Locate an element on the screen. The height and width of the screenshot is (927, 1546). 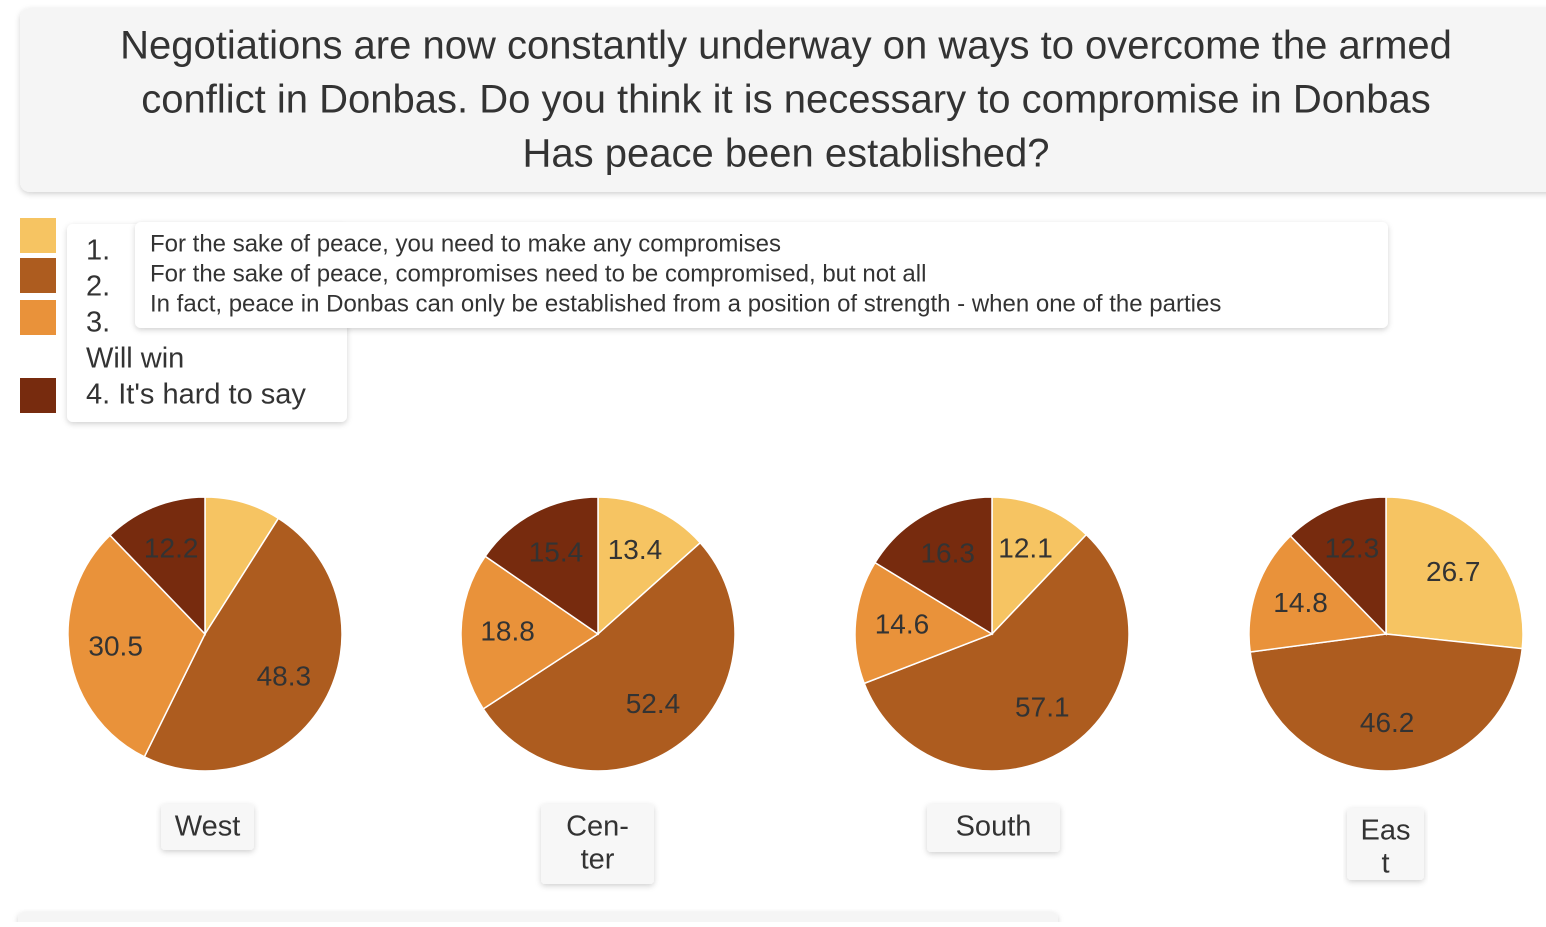
category-label: Cen- is located at coordinates (597, 827).